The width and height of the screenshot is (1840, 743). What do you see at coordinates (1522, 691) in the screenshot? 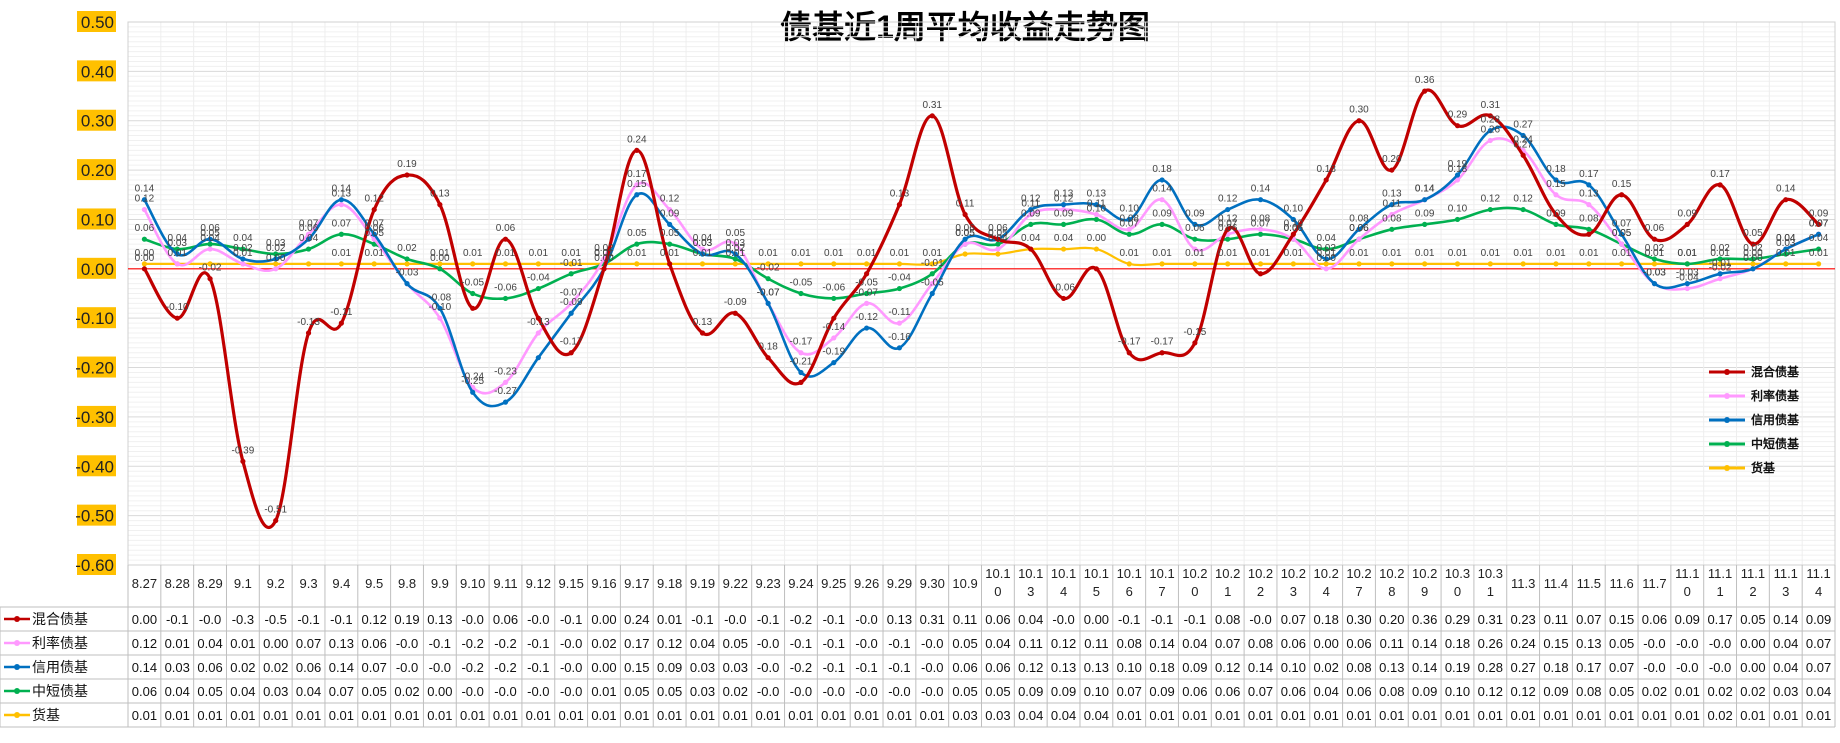
I see `table-cell: 0.12` at bounding box center [1522, 691].